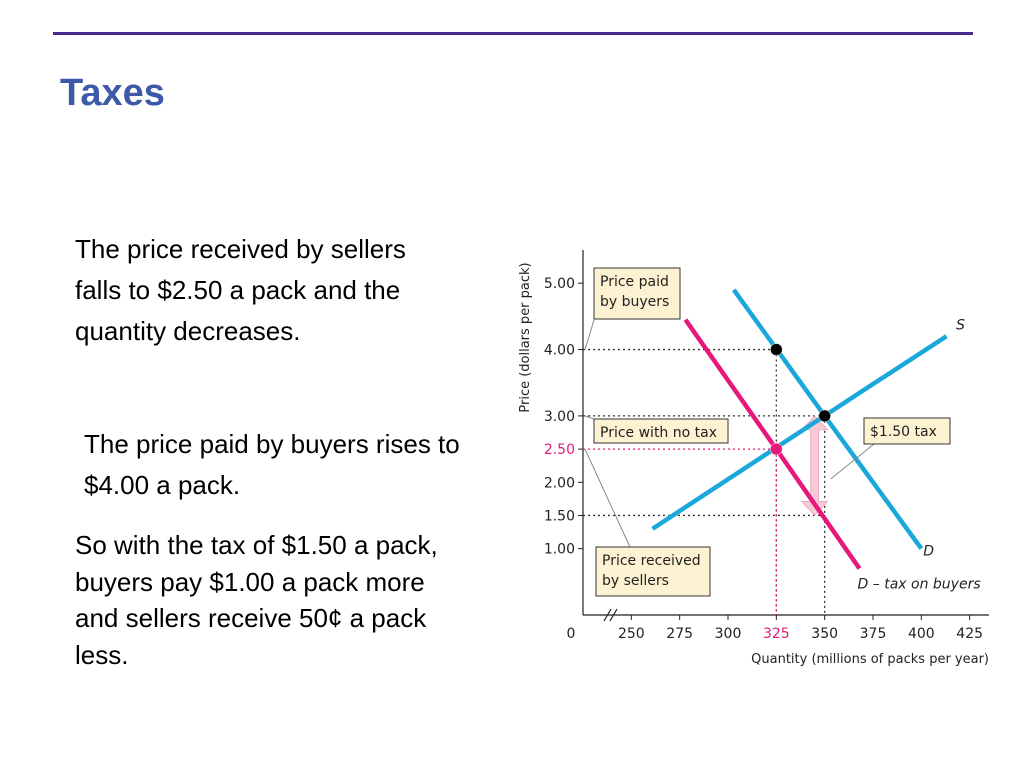 The height and width of the screenshot is (768, 1024). What do you see at coordinates (634, 282) in the screenshot?
I see `callout-price-paid-text: Price paid` at bounding box center [634, 282].